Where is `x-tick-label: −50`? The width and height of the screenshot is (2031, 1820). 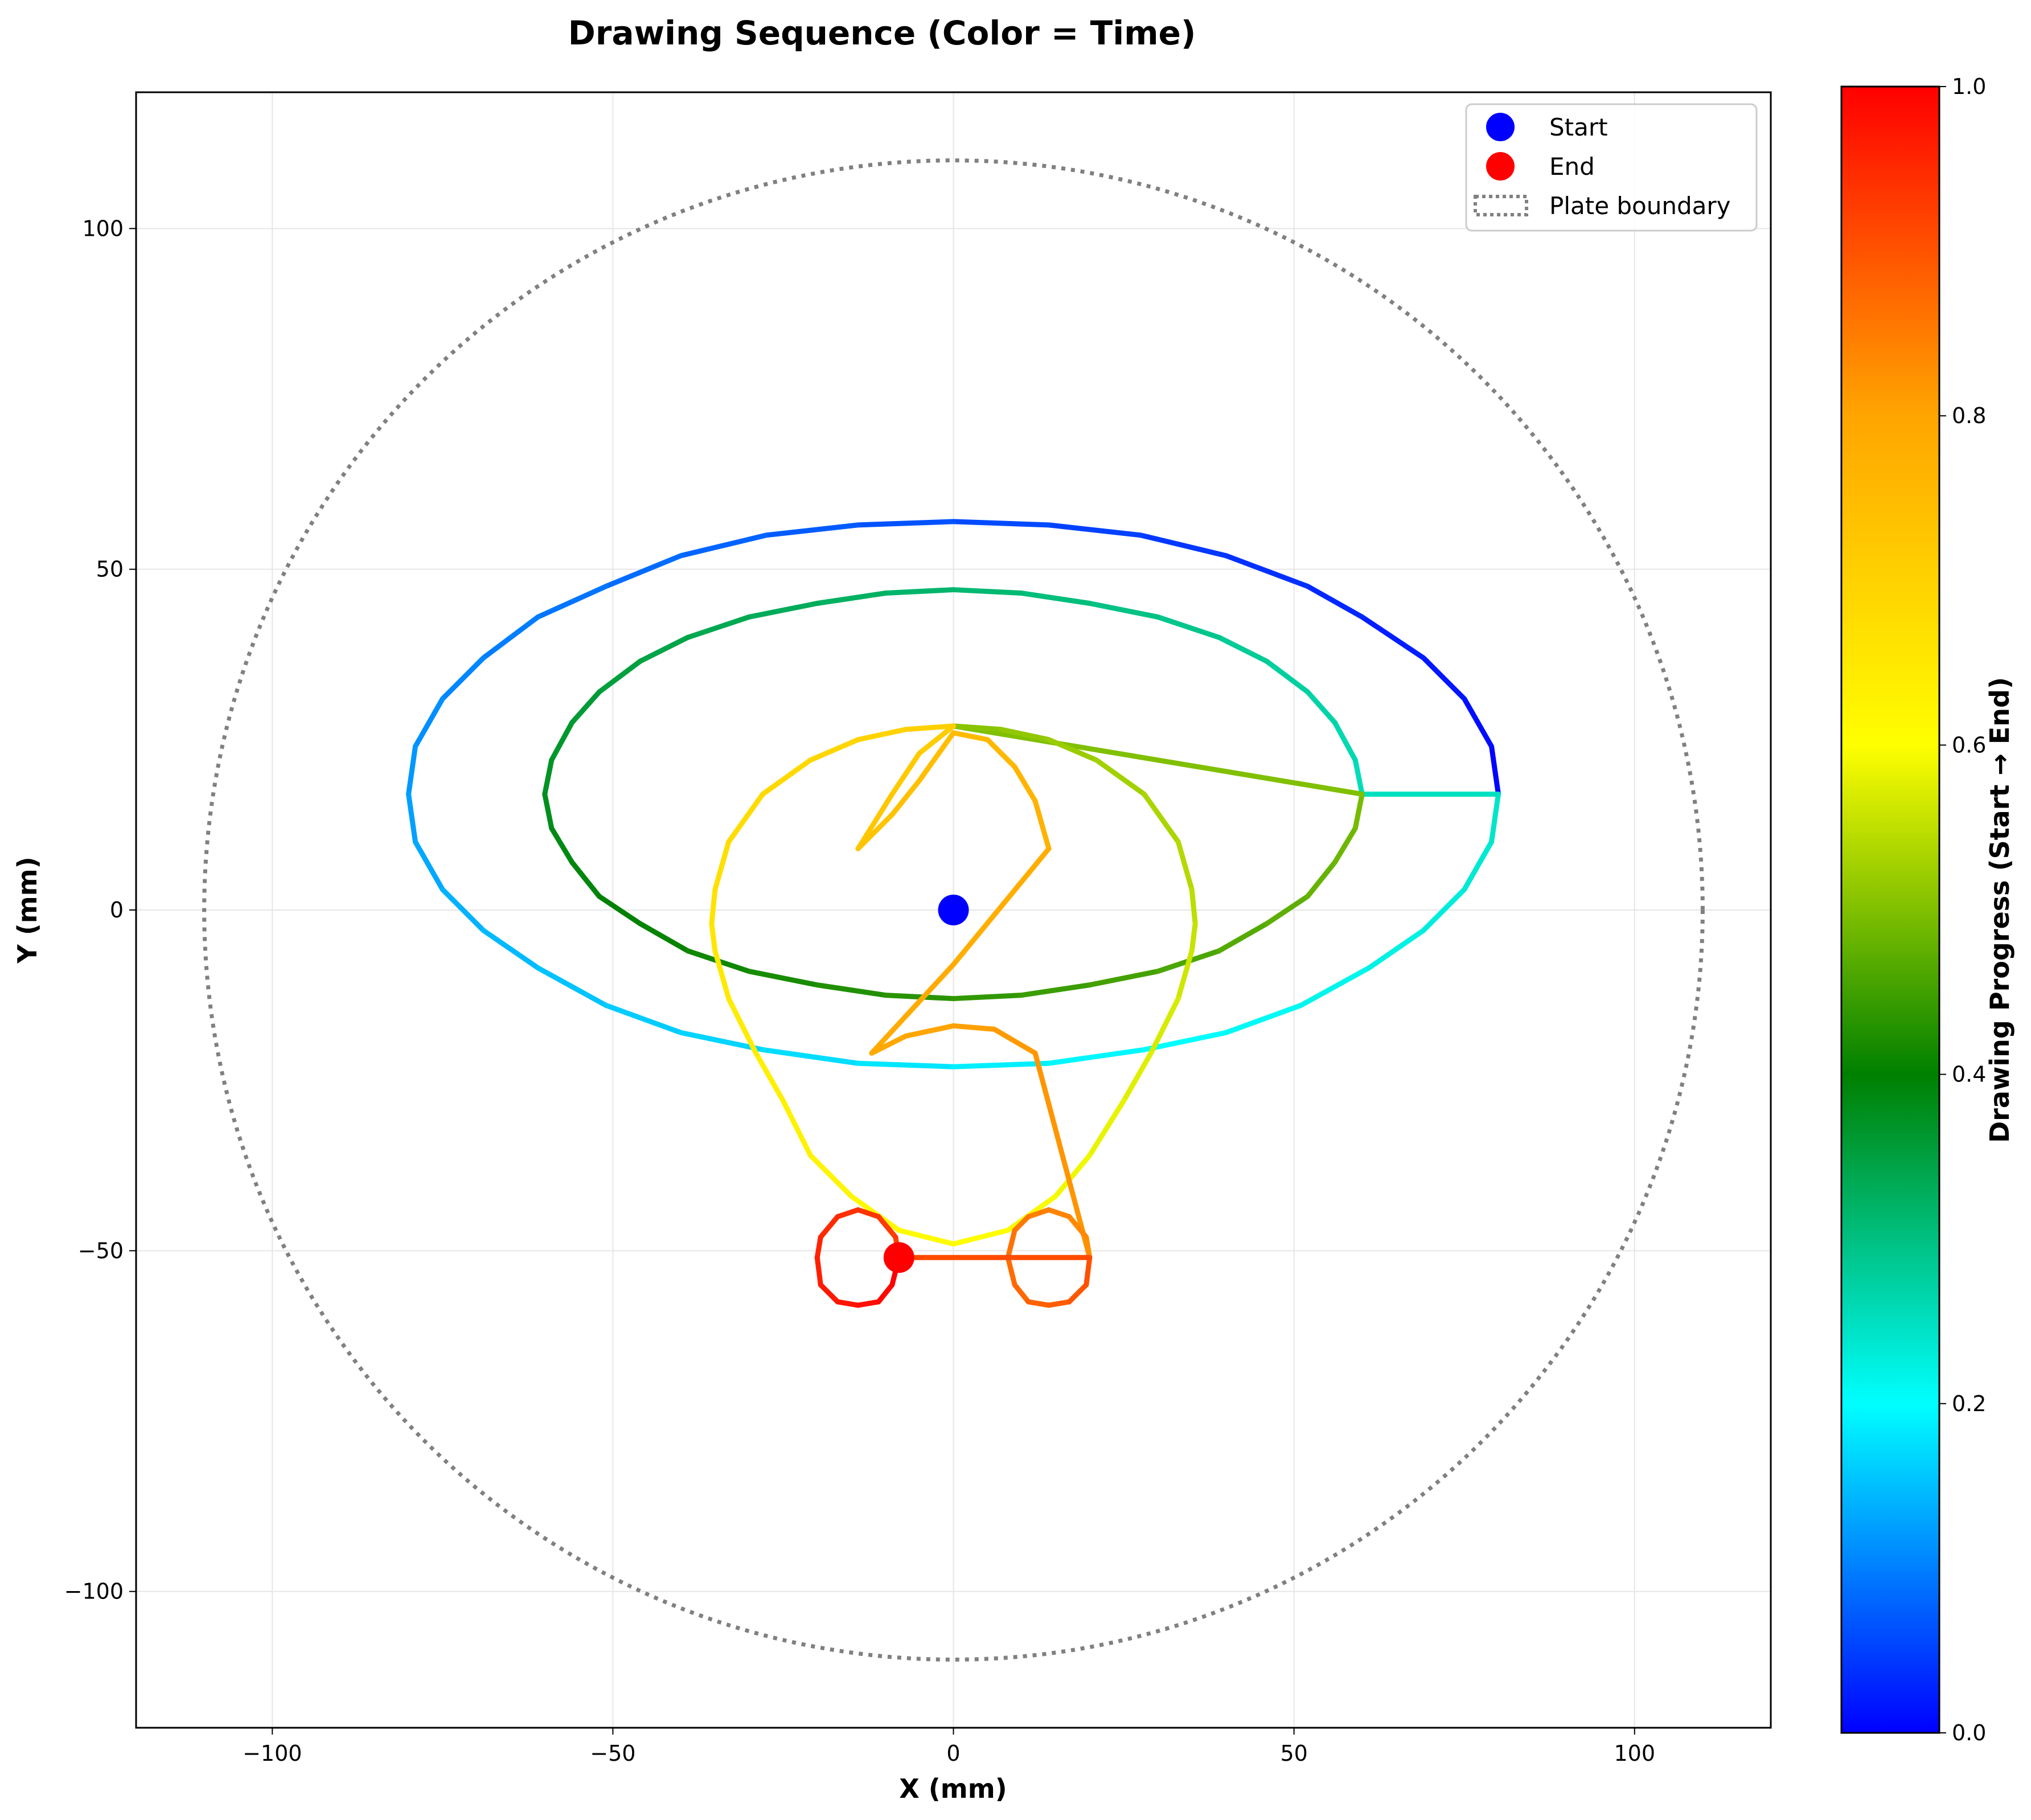
x-tick-label: −50 is located at coordinates (612, 1753).